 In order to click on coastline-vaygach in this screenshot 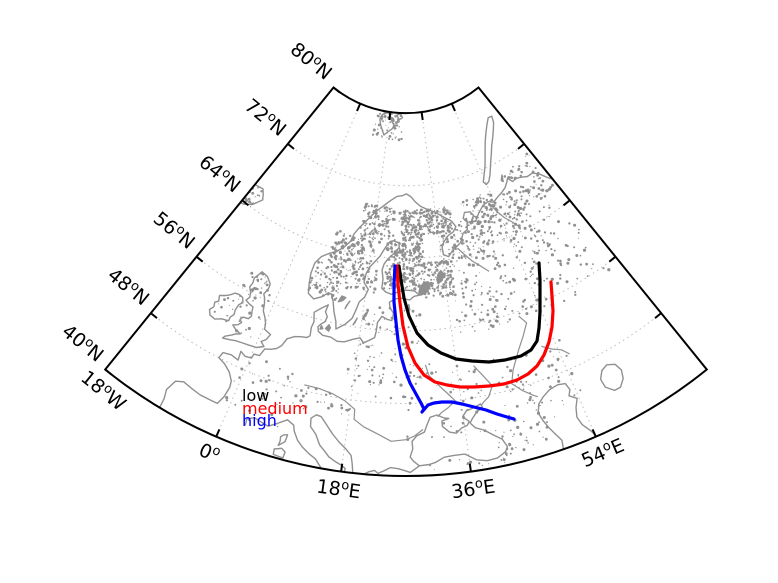, I will do `click(502, 178)`.